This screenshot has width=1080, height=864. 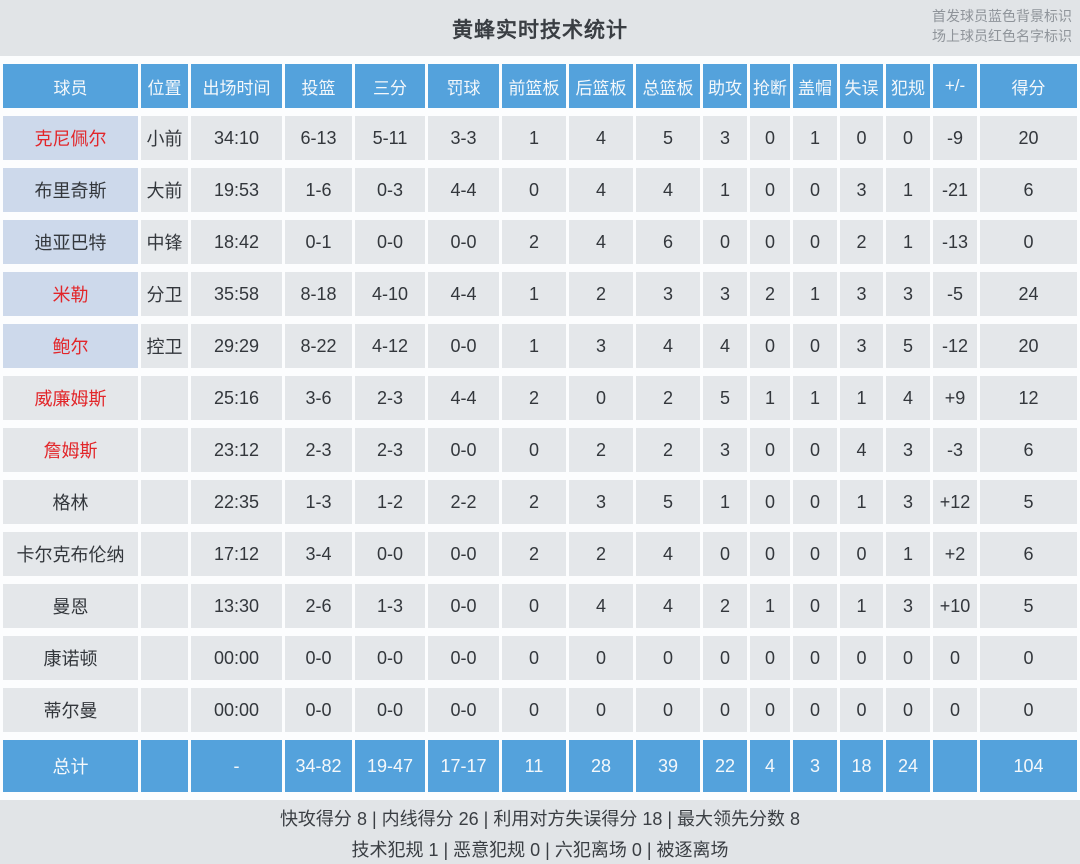 What do you see at coordinates (540, 138) in the screenshot?
I see `player-row: 克尼佩尔 小前 34:10 6-13 5-11 3-3 1 4 5 3 0 1 0 0 -9 20` at bounding box center [540, 138].